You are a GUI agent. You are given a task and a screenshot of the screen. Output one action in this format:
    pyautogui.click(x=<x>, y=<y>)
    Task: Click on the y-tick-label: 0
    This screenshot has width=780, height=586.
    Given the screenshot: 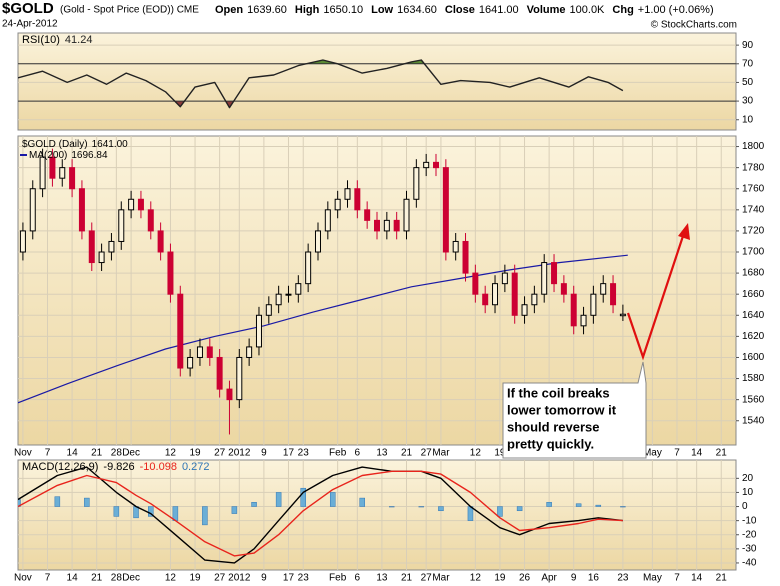 What is the action you would take?
    pyautogui.click(x=745, y=506)
    